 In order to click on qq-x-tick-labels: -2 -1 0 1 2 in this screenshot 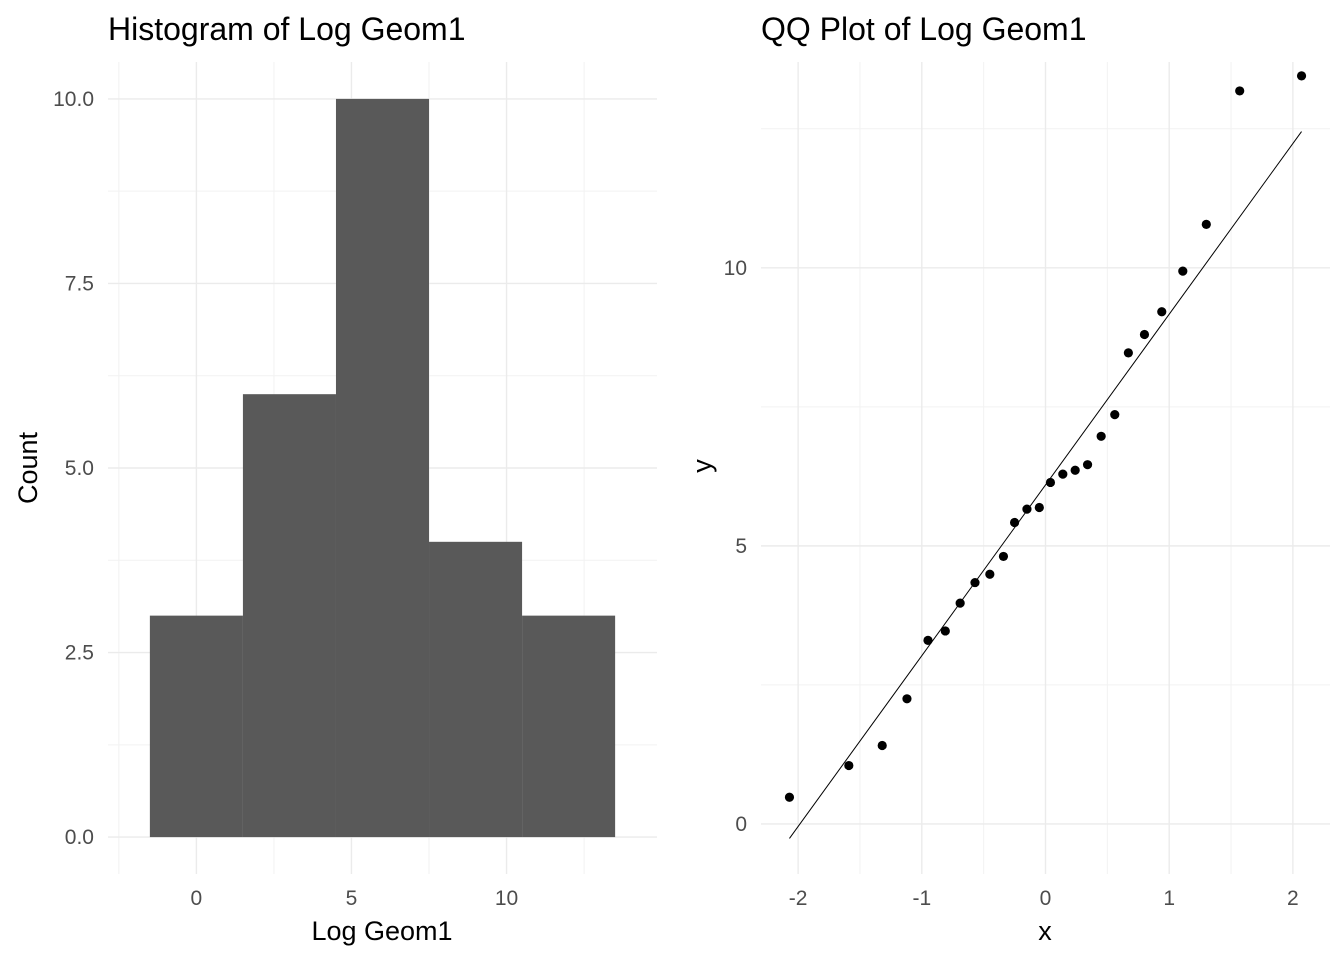, I will do `click(1044, 898)`.